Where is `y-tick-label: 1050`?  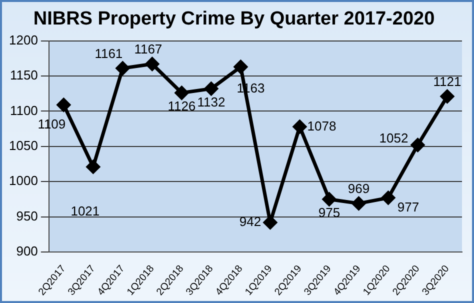 y-tick-label: 1050 is located at coordinates (23, 145).